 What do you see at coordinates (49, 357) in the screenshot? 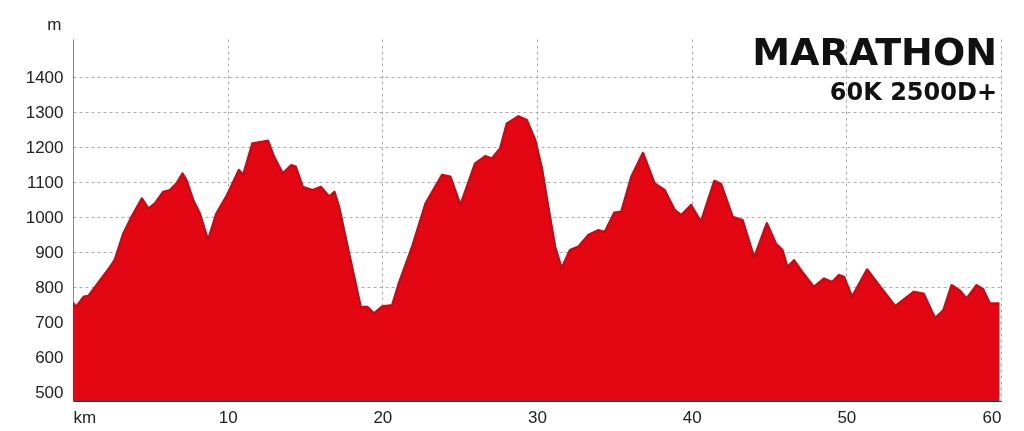
I see `y-tick-label: 600` at bounding box center [49, 357].